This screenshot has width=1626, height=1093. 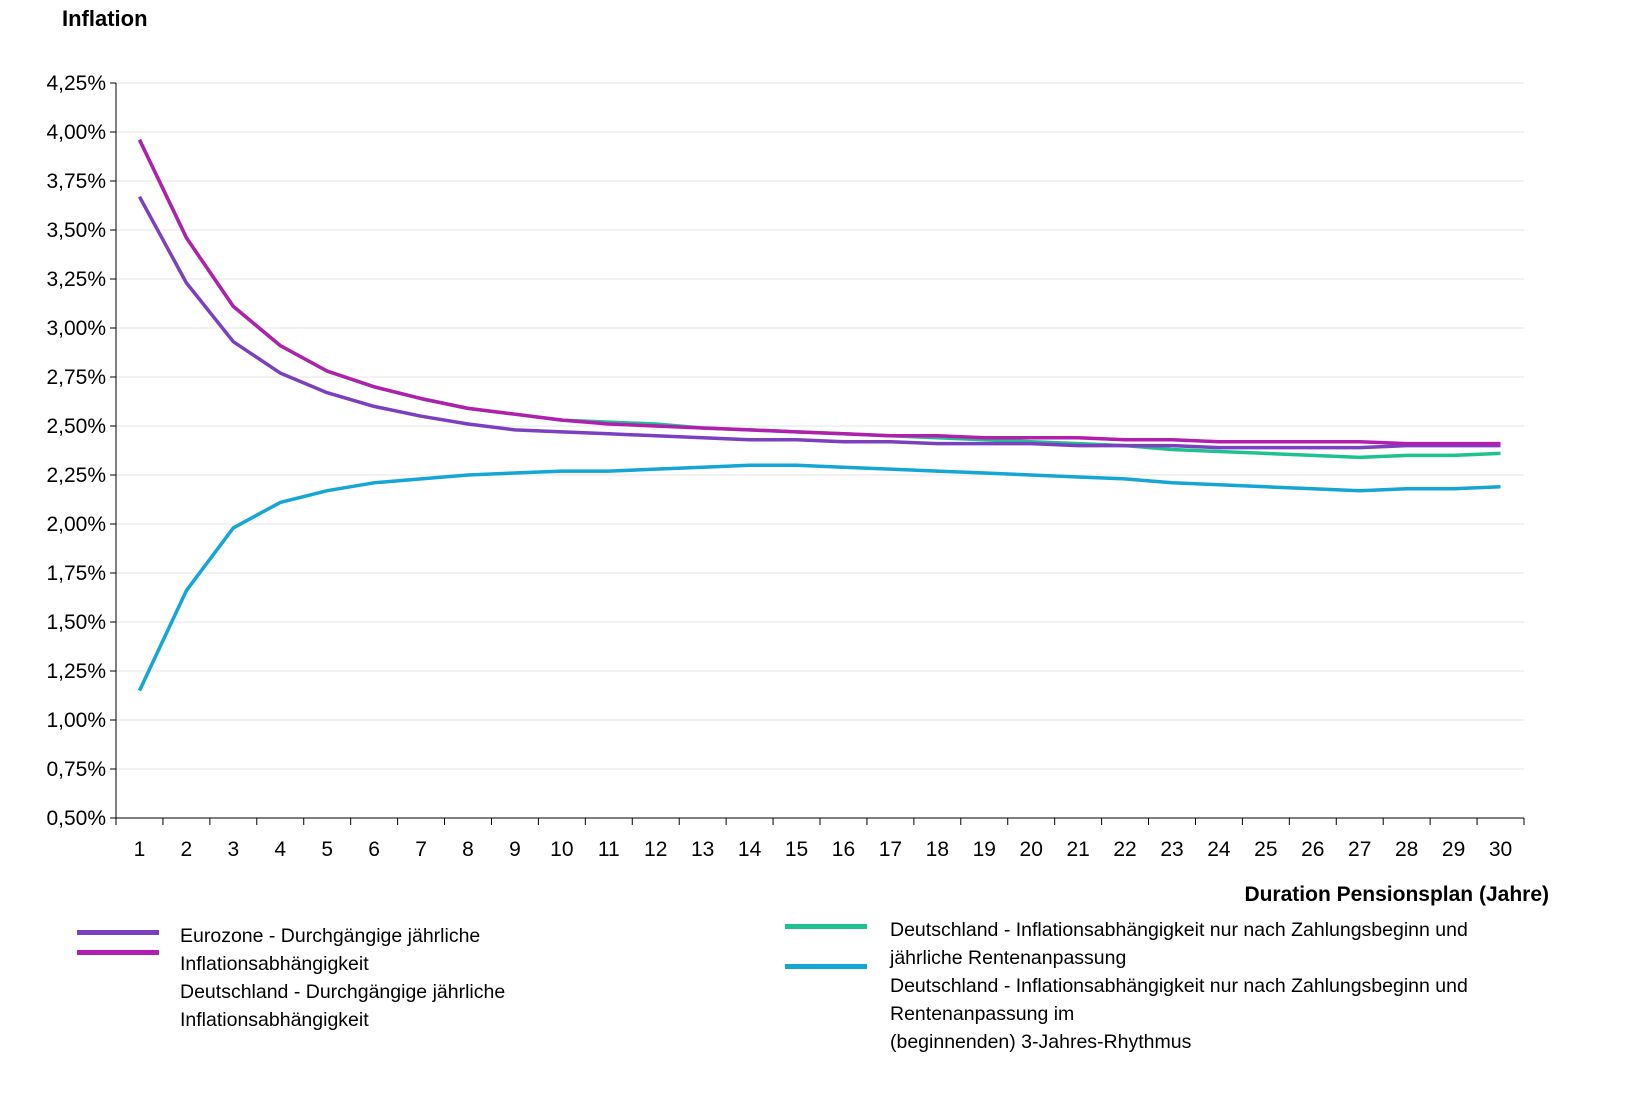 What do you see at coordinates (609, 849) in the screenshot?
I see `x-tick-label: 11` at bounding box center [609, 849].